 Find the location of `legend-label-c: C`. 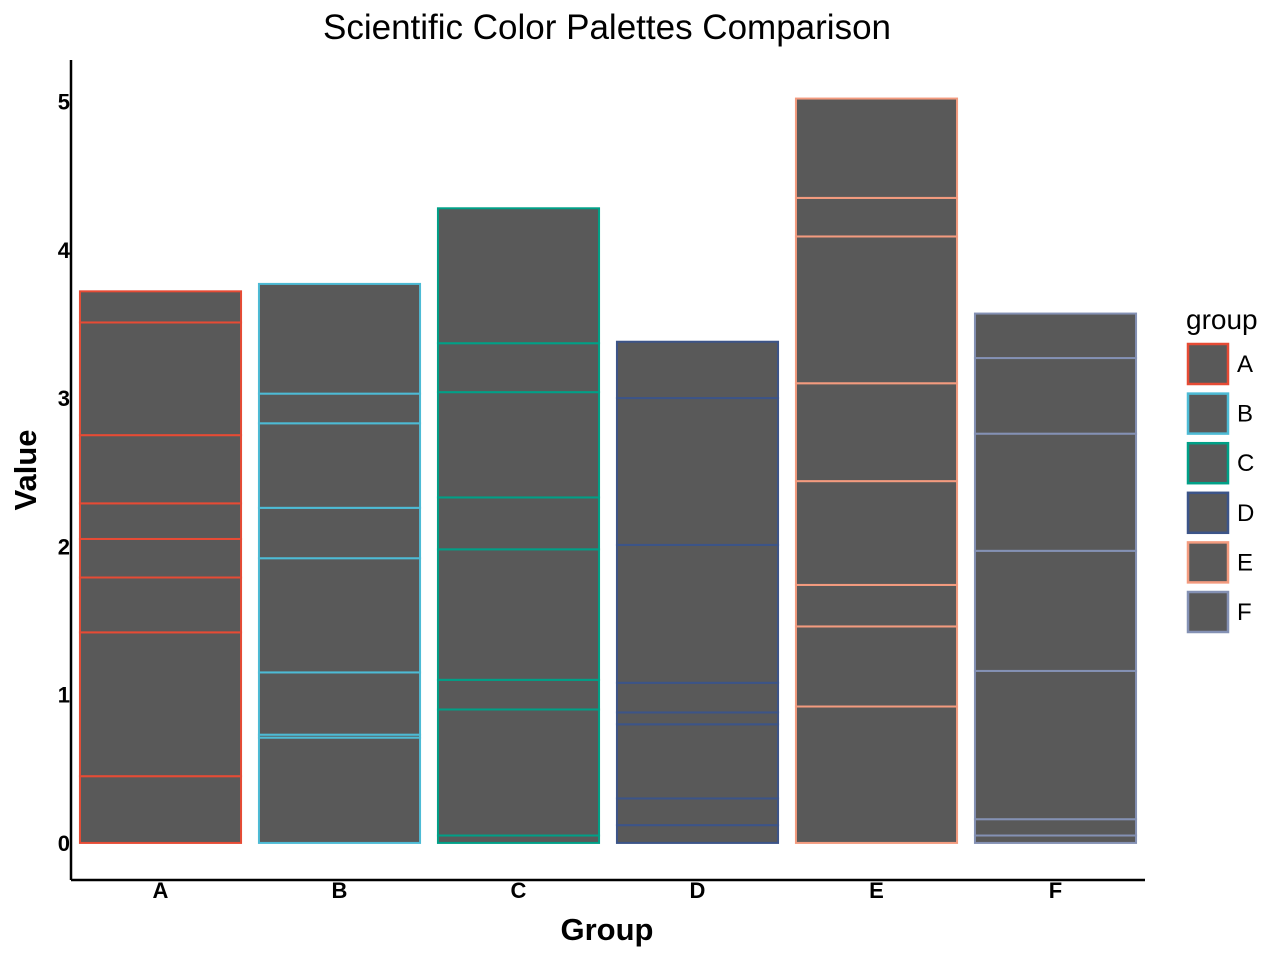

legend-label-c: C is located at coordinates (1245, 463).